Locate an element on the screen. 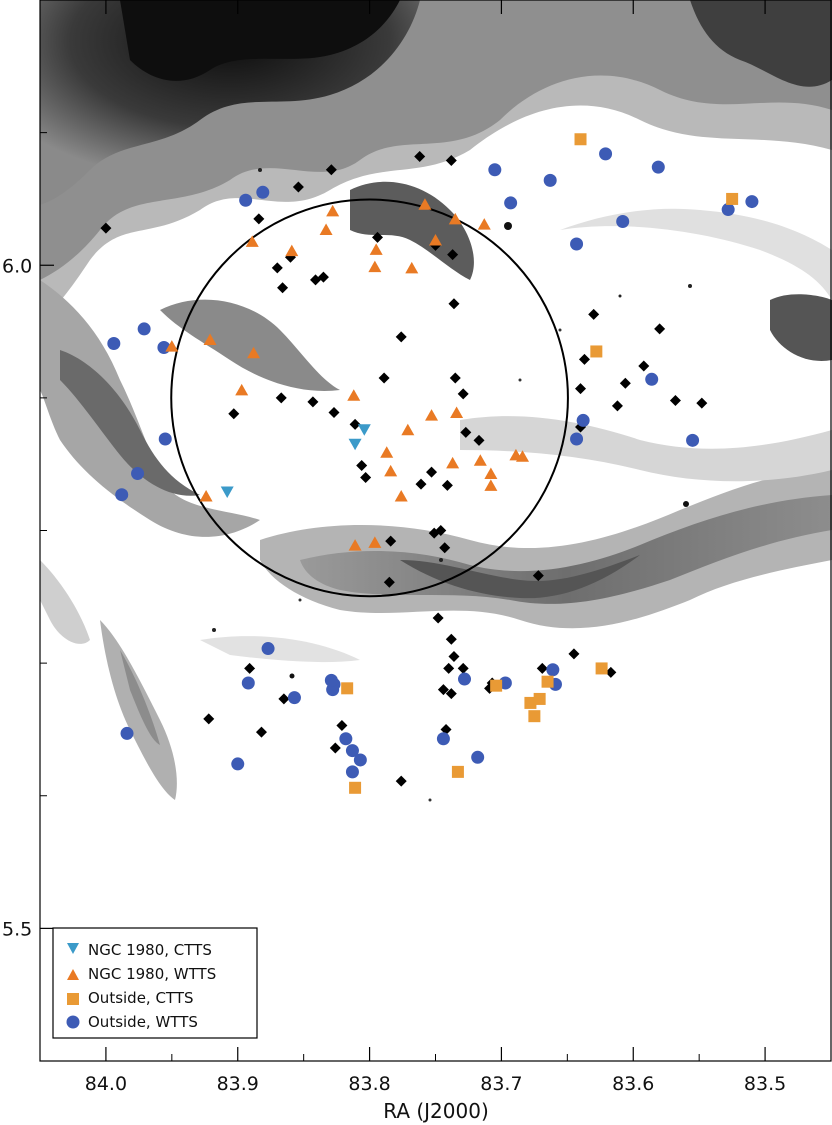  legend-label: Outside, CTTS is located at coordinates (141, 998).